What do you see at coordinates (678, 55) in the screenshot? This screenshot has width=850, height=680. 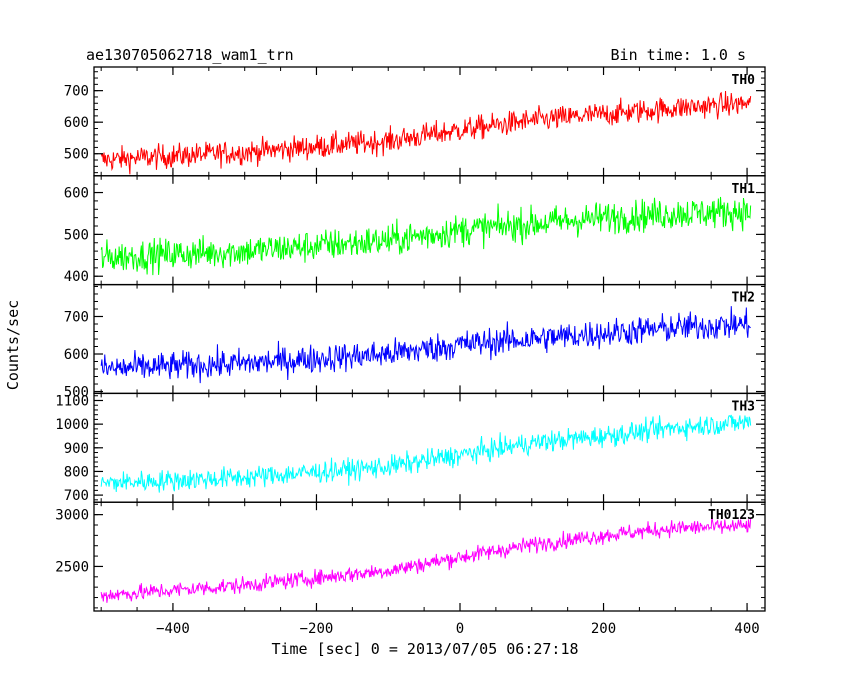 I see `bin-time-label: Bin time: 1.0 s` at bounding box center [678, 55].